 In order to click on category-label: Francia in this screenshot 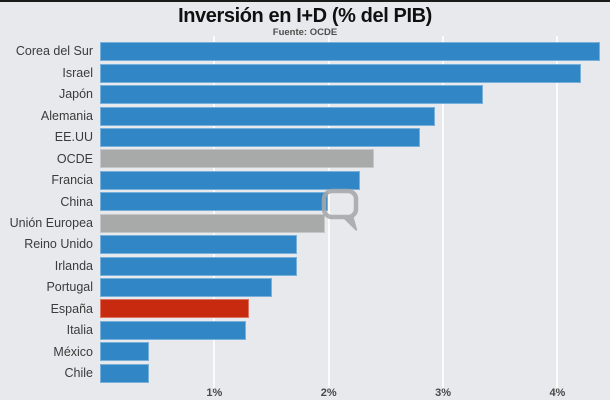, I will do `click(72, 180)`.